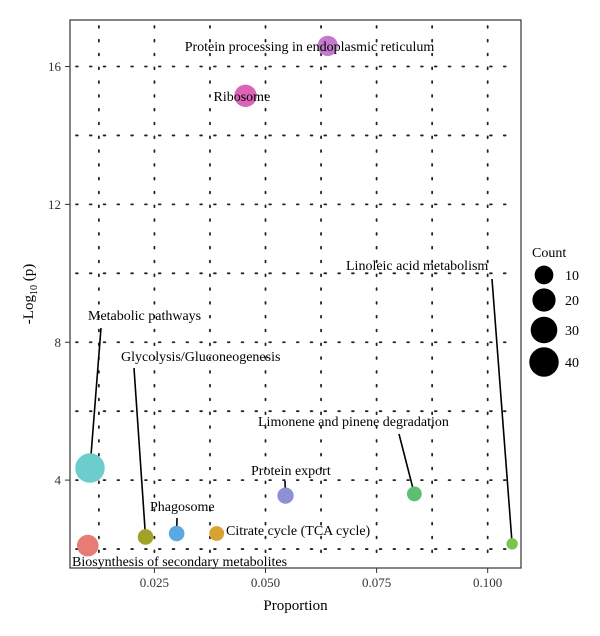 The image size is (600, 636). I want to click on y-tick-label: 4, so click(58, 480).